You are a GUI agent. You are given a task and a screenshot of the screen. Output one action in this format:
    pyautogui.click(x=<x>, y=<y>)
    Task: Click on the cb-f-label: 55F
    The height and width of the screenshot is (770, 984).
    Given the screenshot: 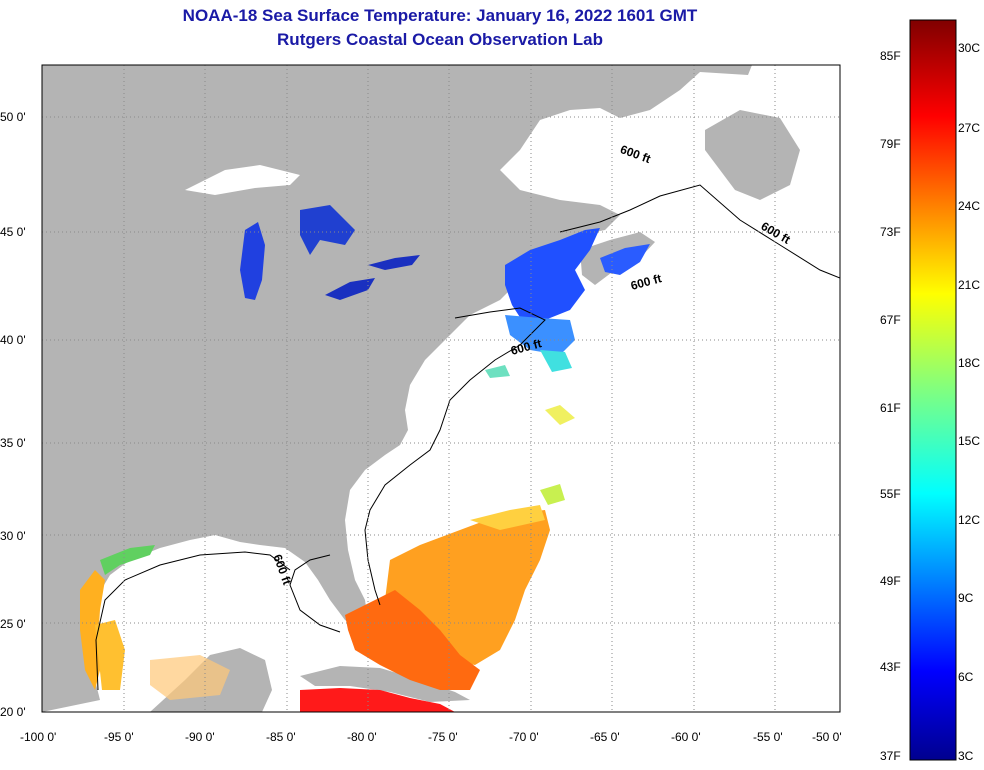 What is the action you would take?
    pyautogui.click(x=890, y=494)
    